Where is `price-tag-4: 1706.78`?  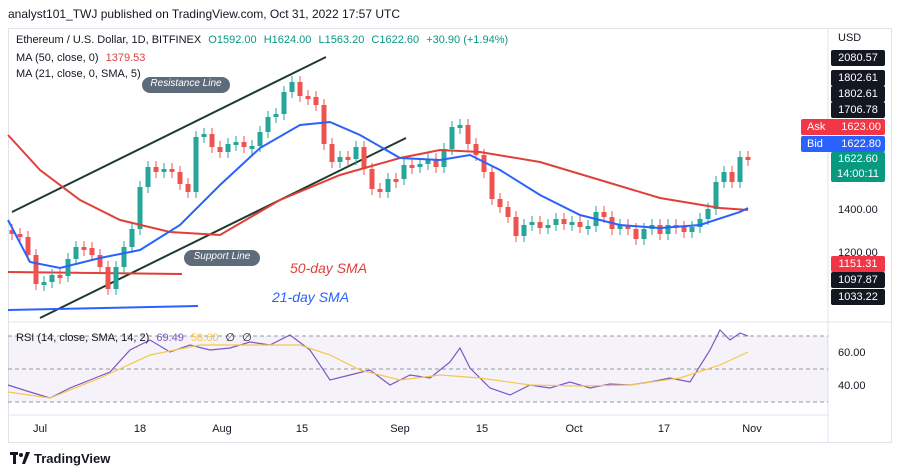 price-tag-4: 1706.78 is located at coordinates (858, 110).